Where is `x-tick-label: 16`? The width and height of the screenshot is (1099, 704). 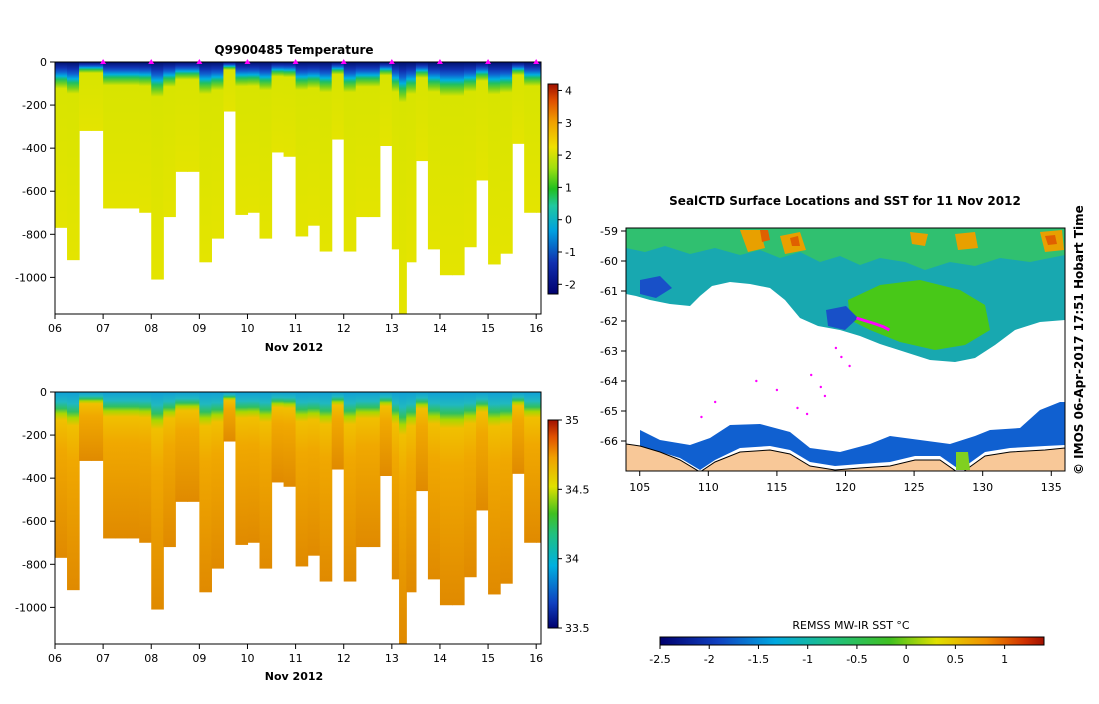
x-tick-label: 16 is located at coordinates (536, 658).